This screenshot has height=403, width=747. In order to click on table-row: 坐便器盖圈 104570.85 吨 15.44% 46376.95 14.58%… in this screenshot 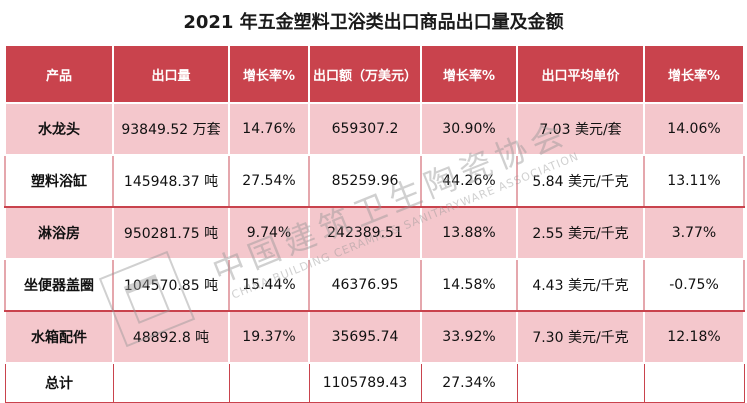, I will do `click(374, 285)`.